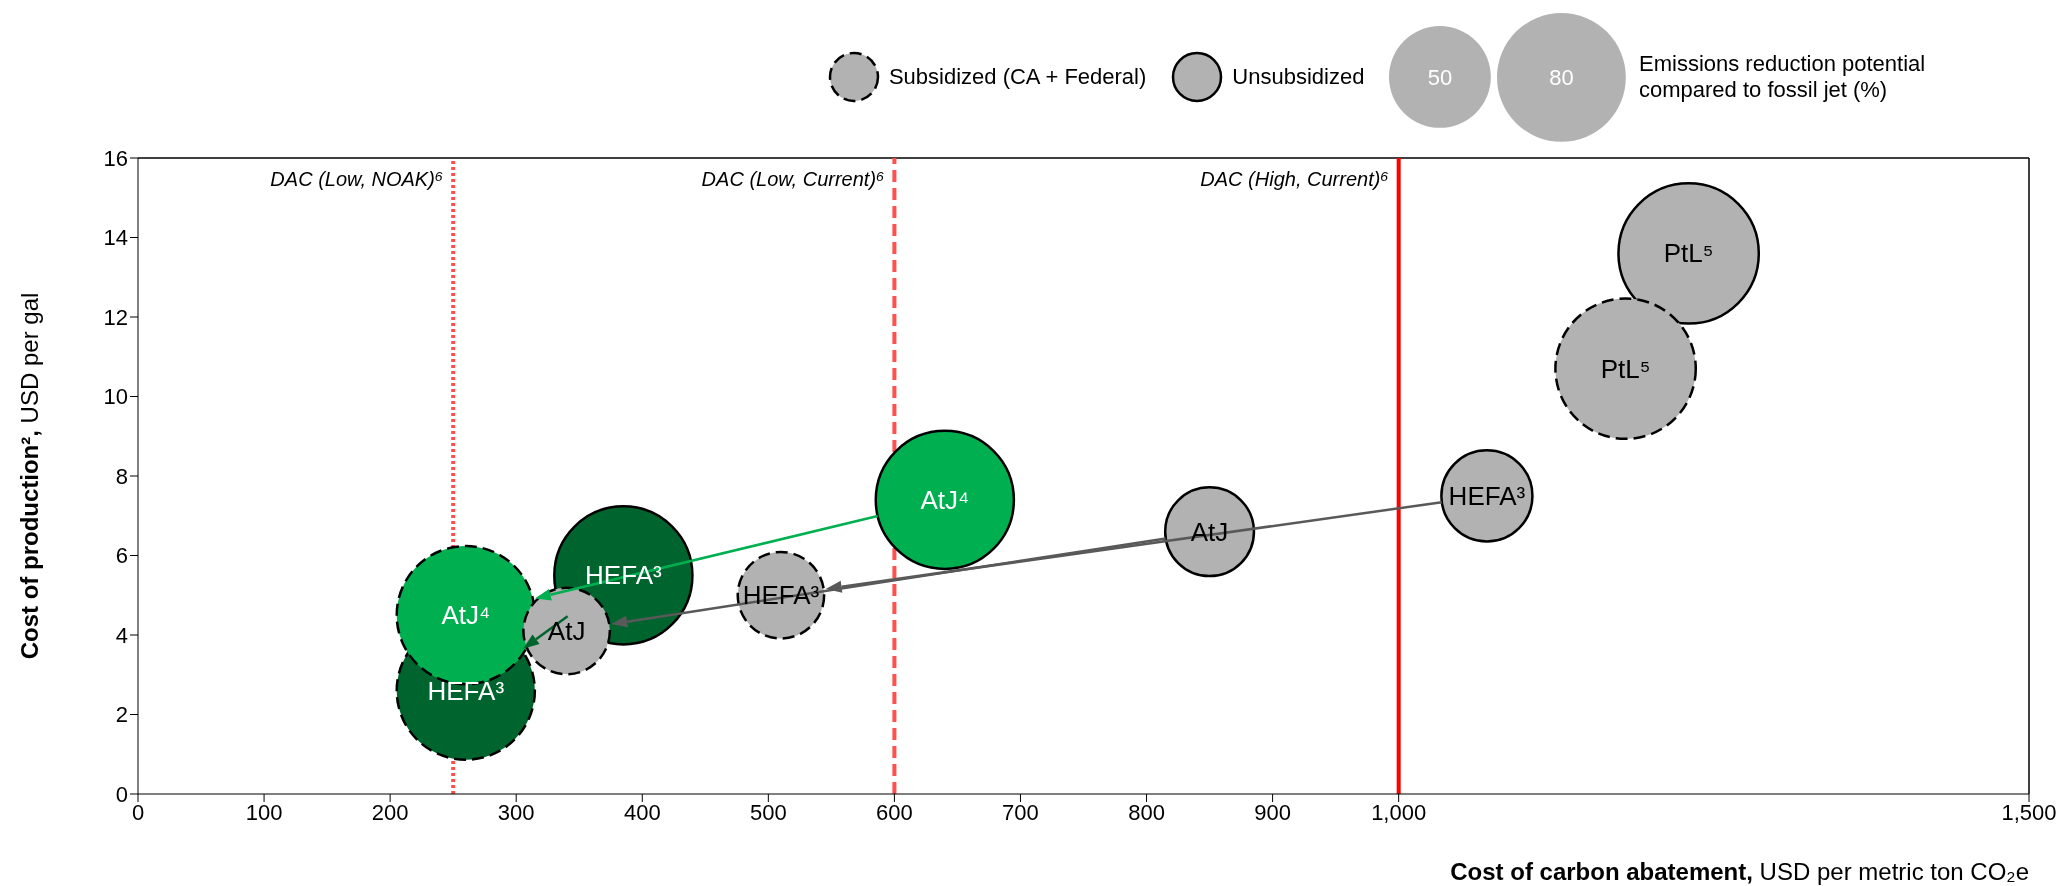  What do you see at coordinates (1146, 812) in the screenshot?
I see `x-tick-label: 800` at bounding box center [1146, 812].